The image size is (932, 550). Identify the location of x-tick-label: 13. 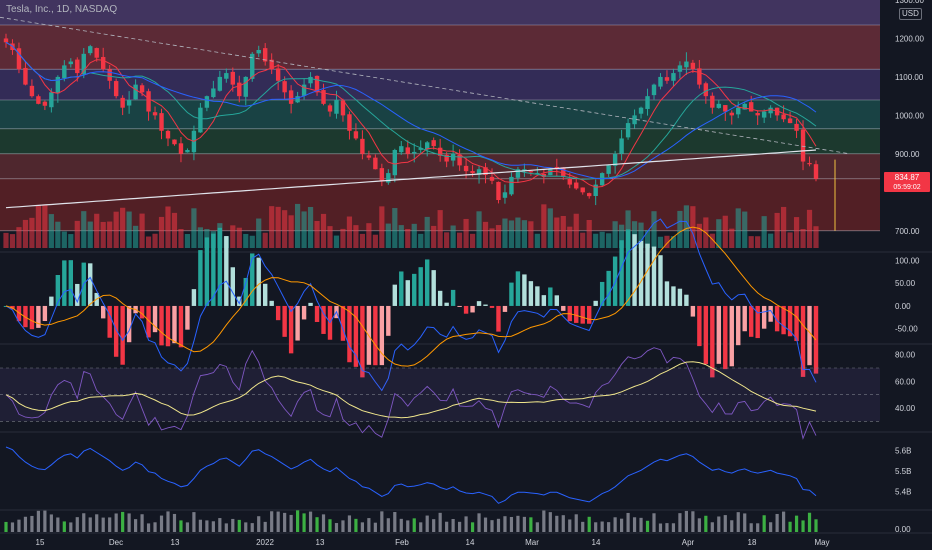
(175, 542).